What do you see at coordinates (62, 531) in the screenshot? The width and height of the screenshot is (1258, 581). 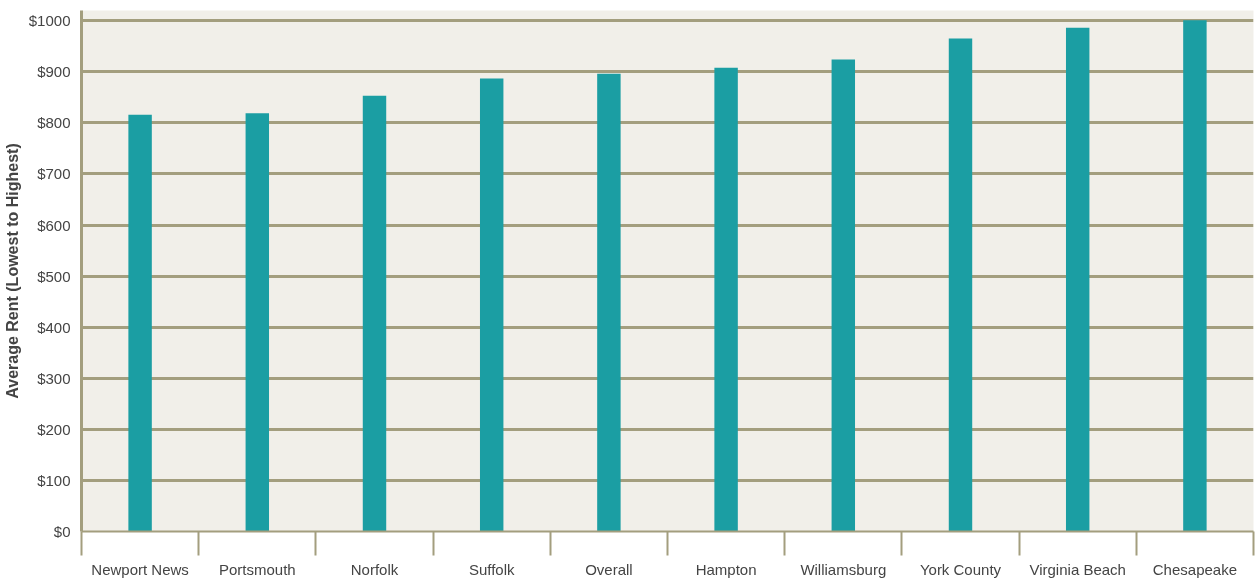 I see `y-tick-label: $0` at bounding box center [62, 531].